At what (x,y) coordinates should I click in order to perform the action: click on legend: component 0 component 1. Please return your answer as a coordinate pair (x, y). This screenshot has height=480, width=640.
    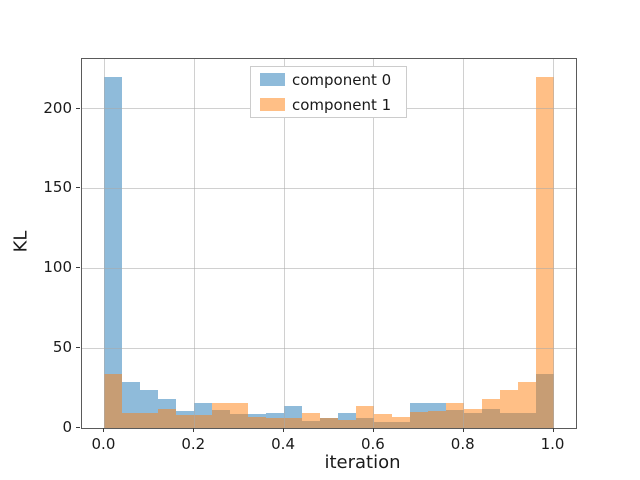
    Looking at the image, I should click on (328, 92).